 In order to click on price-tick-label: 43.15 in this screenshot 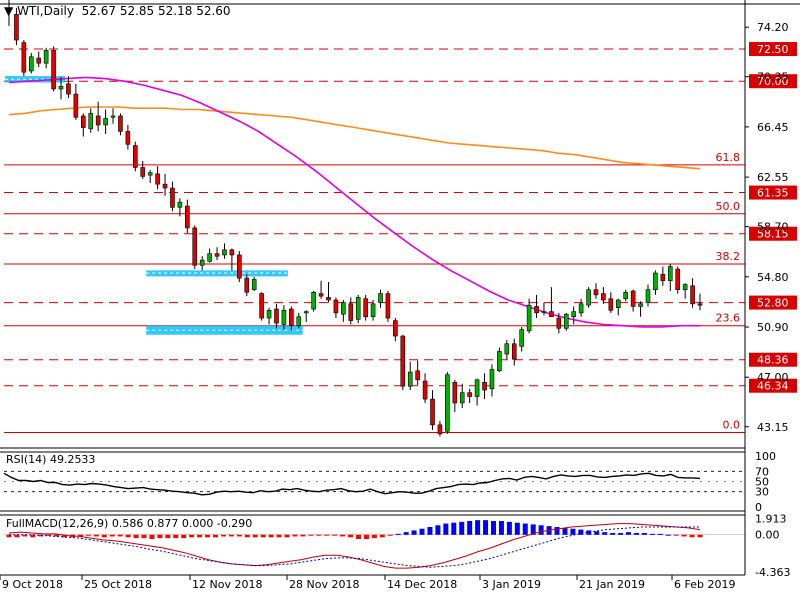, I will do `click(773, 427)`.